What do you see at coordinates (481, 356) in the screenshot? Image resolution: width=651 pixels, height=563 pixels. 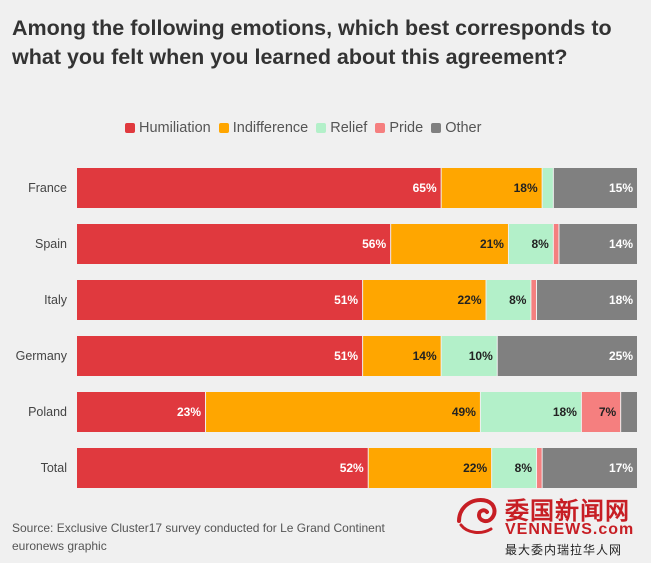 I see `data-label: 10%` at bounding box center [481, 356].